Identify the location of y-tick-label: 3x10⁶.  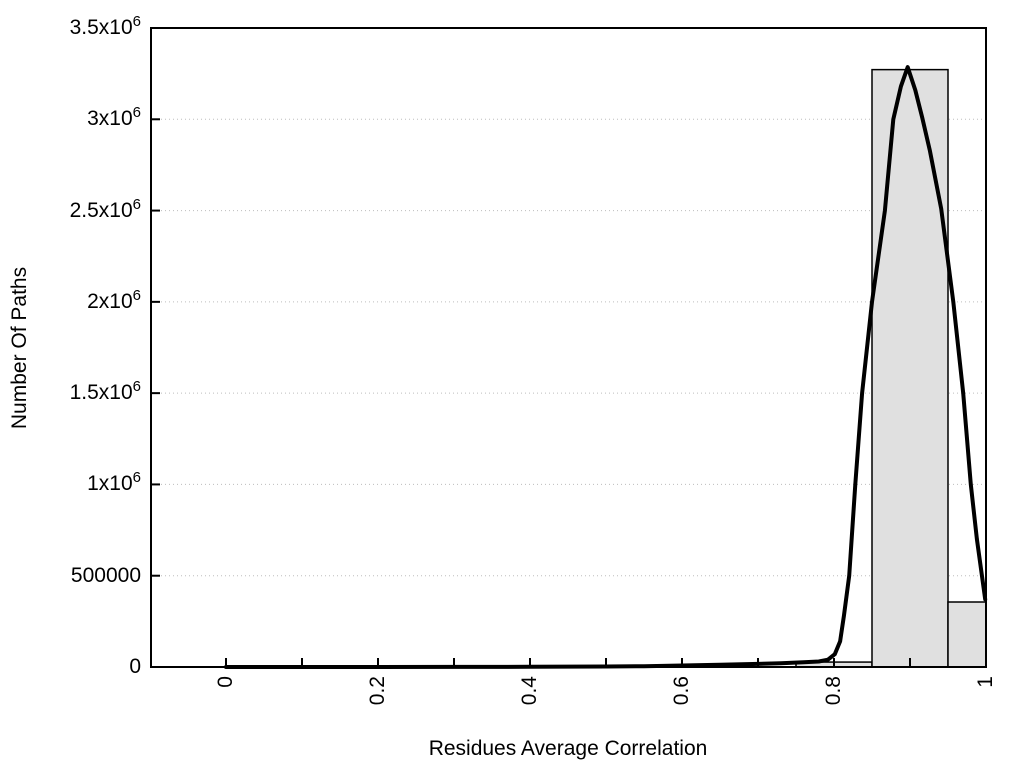
(114, 118).